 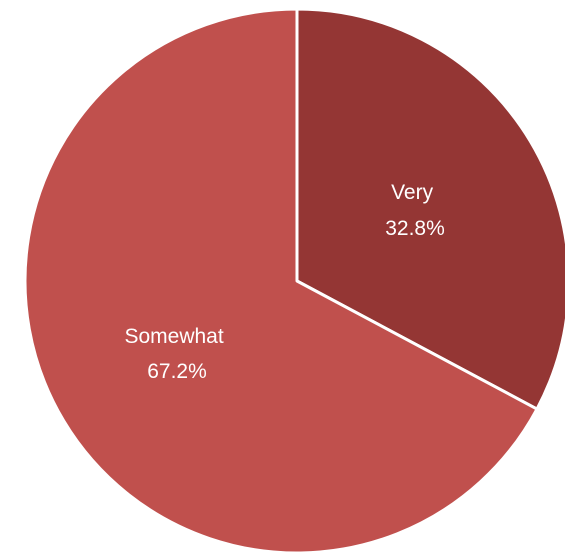 What do you see at coordinates (177, 371) in the screenshot?
I see `slice-value-somewhat: 67.2%` at bounding box center [177, 371].